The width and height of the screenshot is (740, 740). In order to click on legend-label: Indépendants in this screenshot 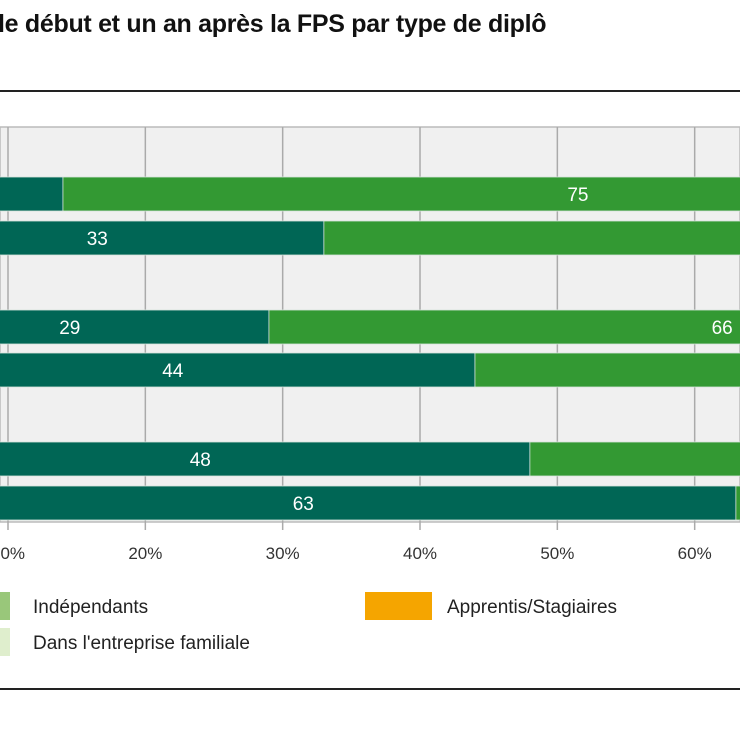, I will do `click(90, 607)`.